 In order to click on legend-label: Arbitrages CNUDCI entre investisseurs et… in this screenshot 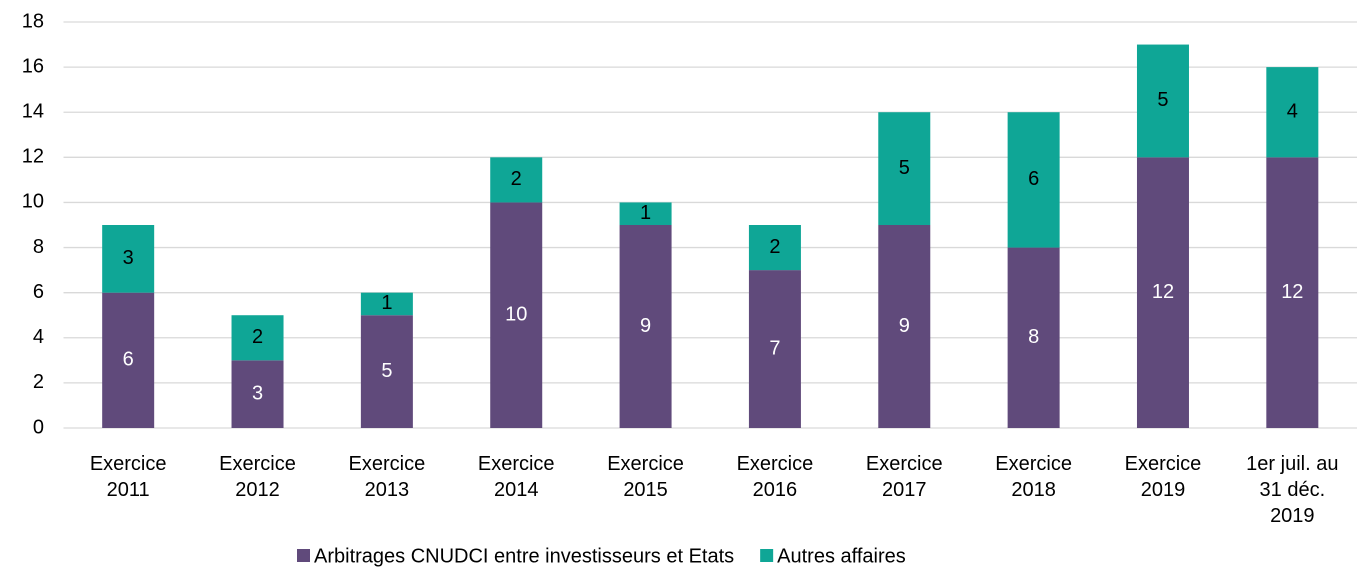, I will do `click(524, 556)`.